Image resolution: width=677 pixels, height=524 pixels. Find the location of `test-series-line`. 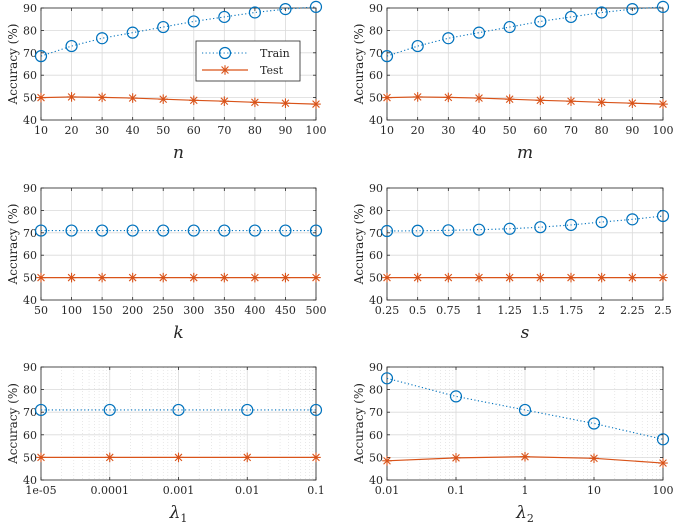

test-series-line is located at coordinates (178, 100).